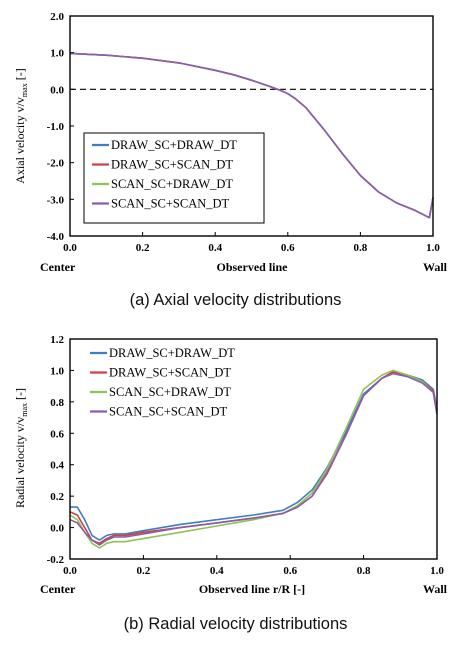 The height and width of the screenshot is (648, 471). What do you see at coordinates (60, 450) in the screenshot?
I see `panel-b-yticks: 1.2 1.0 0.8 0.6 0.4 0.2 0.0 -0.2` at bounding box center [60, 450].